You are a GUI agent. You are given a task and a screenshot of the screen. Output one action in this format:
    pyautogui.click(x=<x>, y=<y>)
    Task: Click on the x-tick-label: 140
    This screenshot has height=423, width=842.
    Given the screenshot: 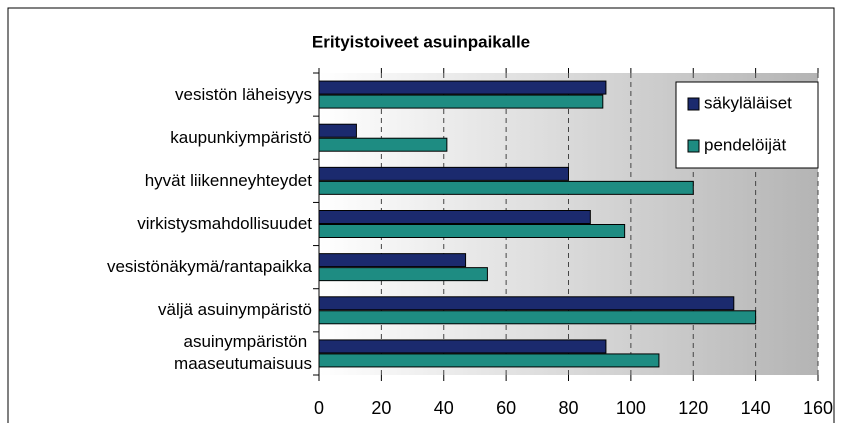 What is the action you would take?
    pyautogui.click(x=756, y=408)
    